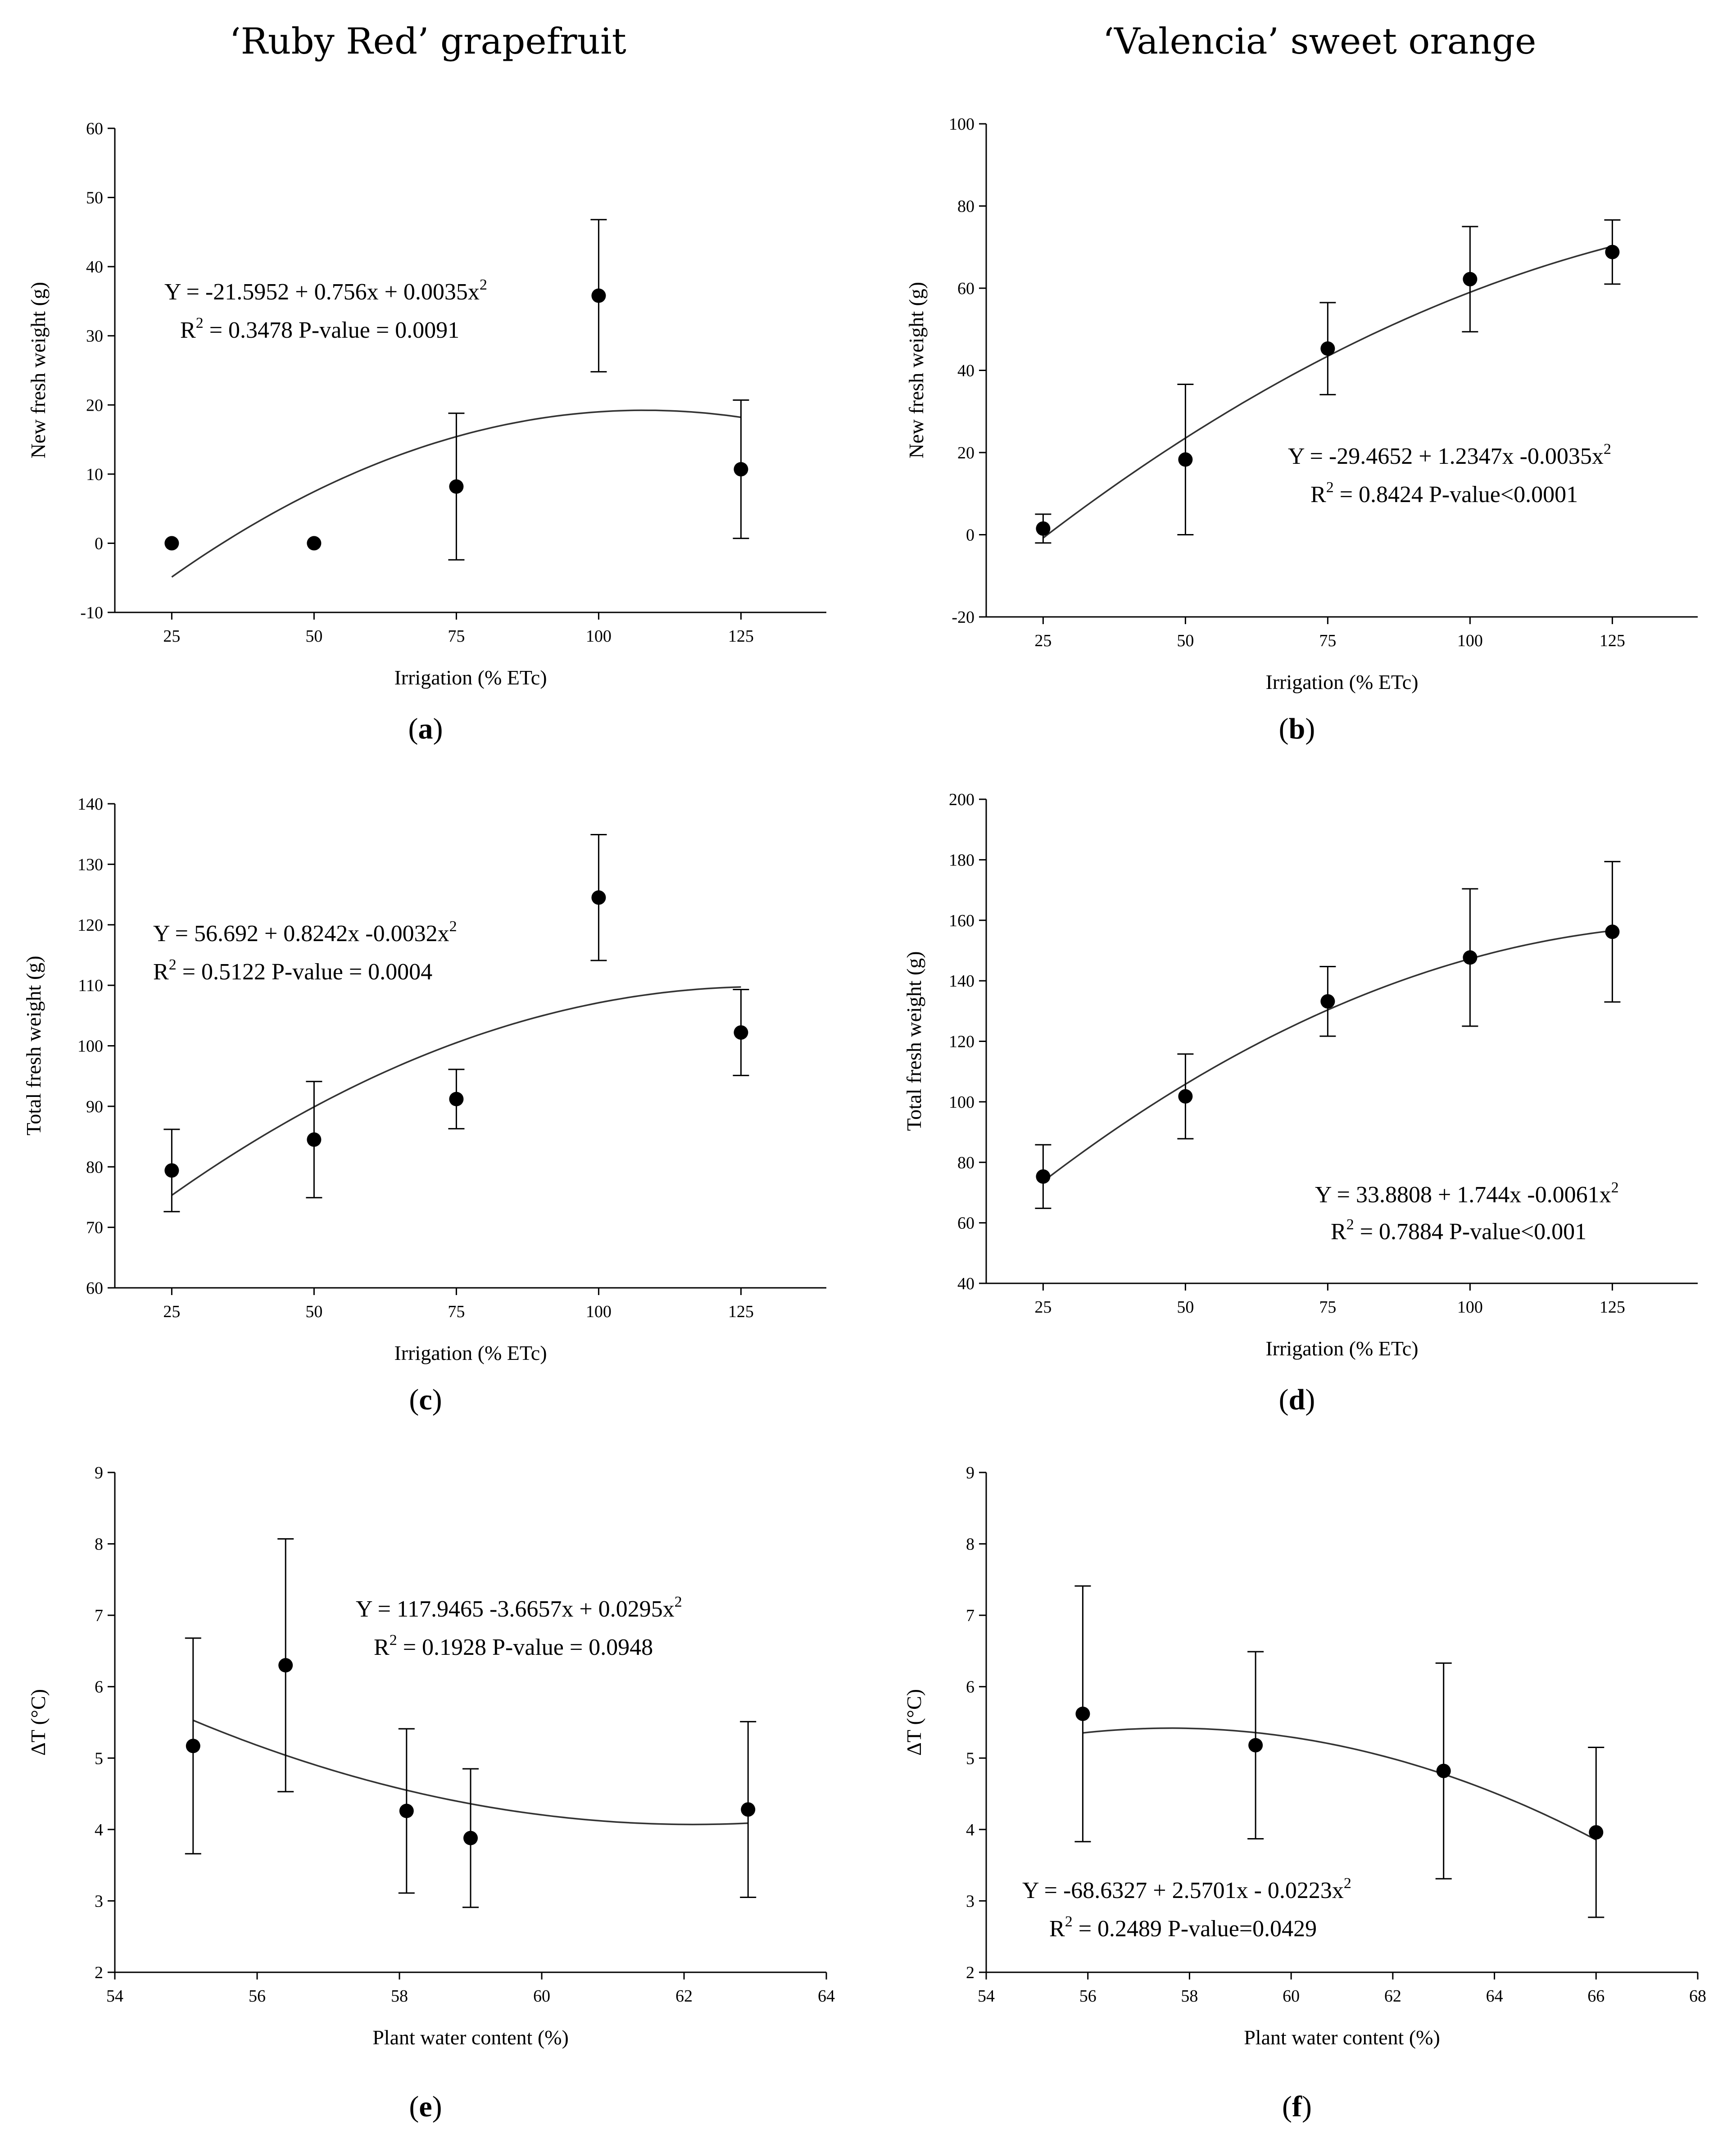  What do you see at coordinates (1342, 2037) in the screenshot?
I see `x-axis-label: Plant water content (%)` at bounding box center [1342, 2037].